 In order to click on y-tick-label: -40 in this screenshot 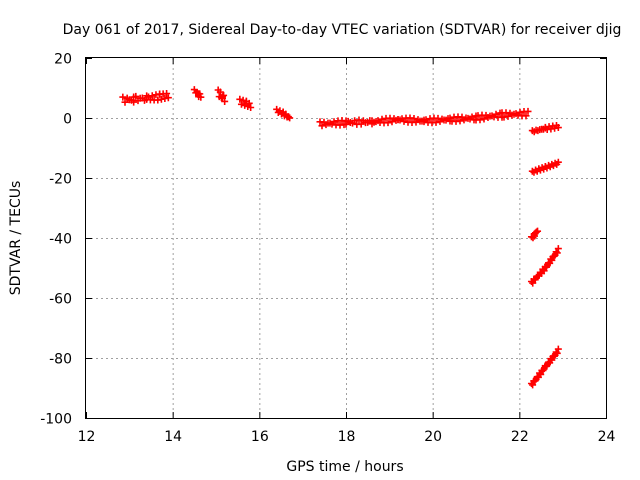, I will do `click(60, 240)`.